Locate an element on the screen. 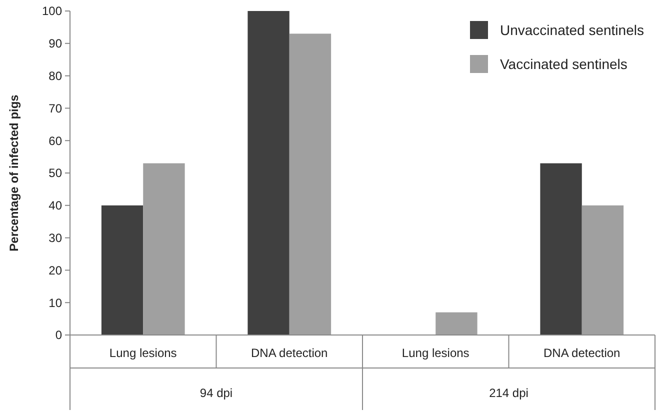  legend-label: Unvaccinated sentinels is located at coordinates (572, 30).